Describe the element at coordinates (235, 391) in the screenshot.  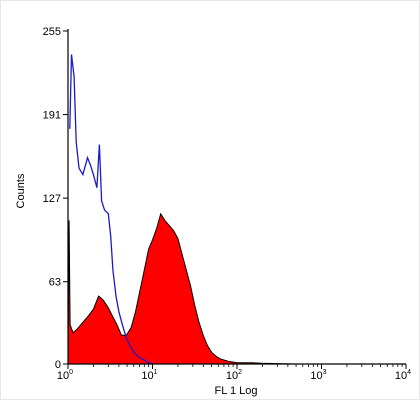
I see `x-axis-title: FL 1 Log` at that location.